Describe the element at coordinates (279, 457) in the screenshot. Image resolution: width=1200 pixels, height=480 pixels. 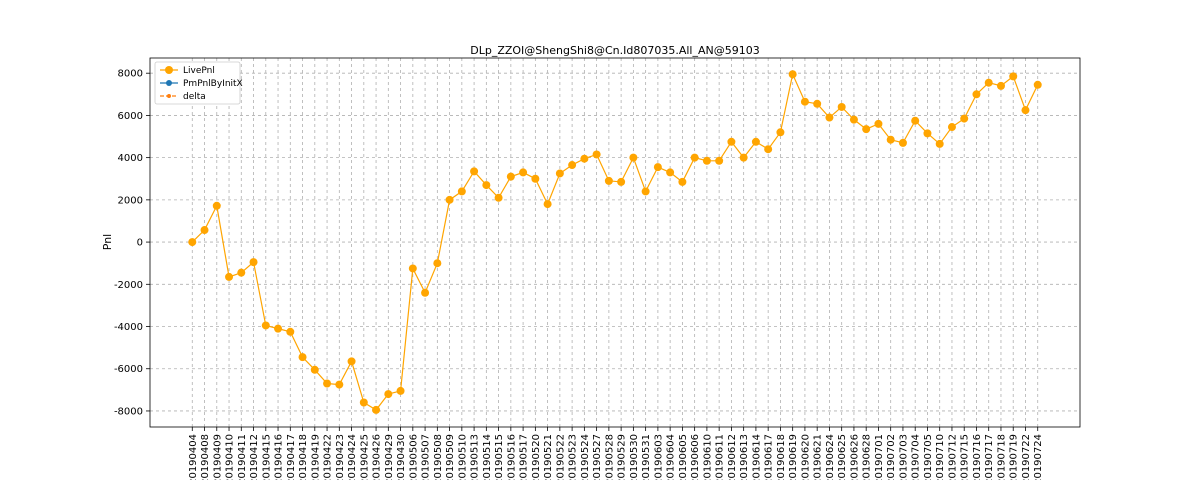
I see `x-tick-label: 20190416` at that location.